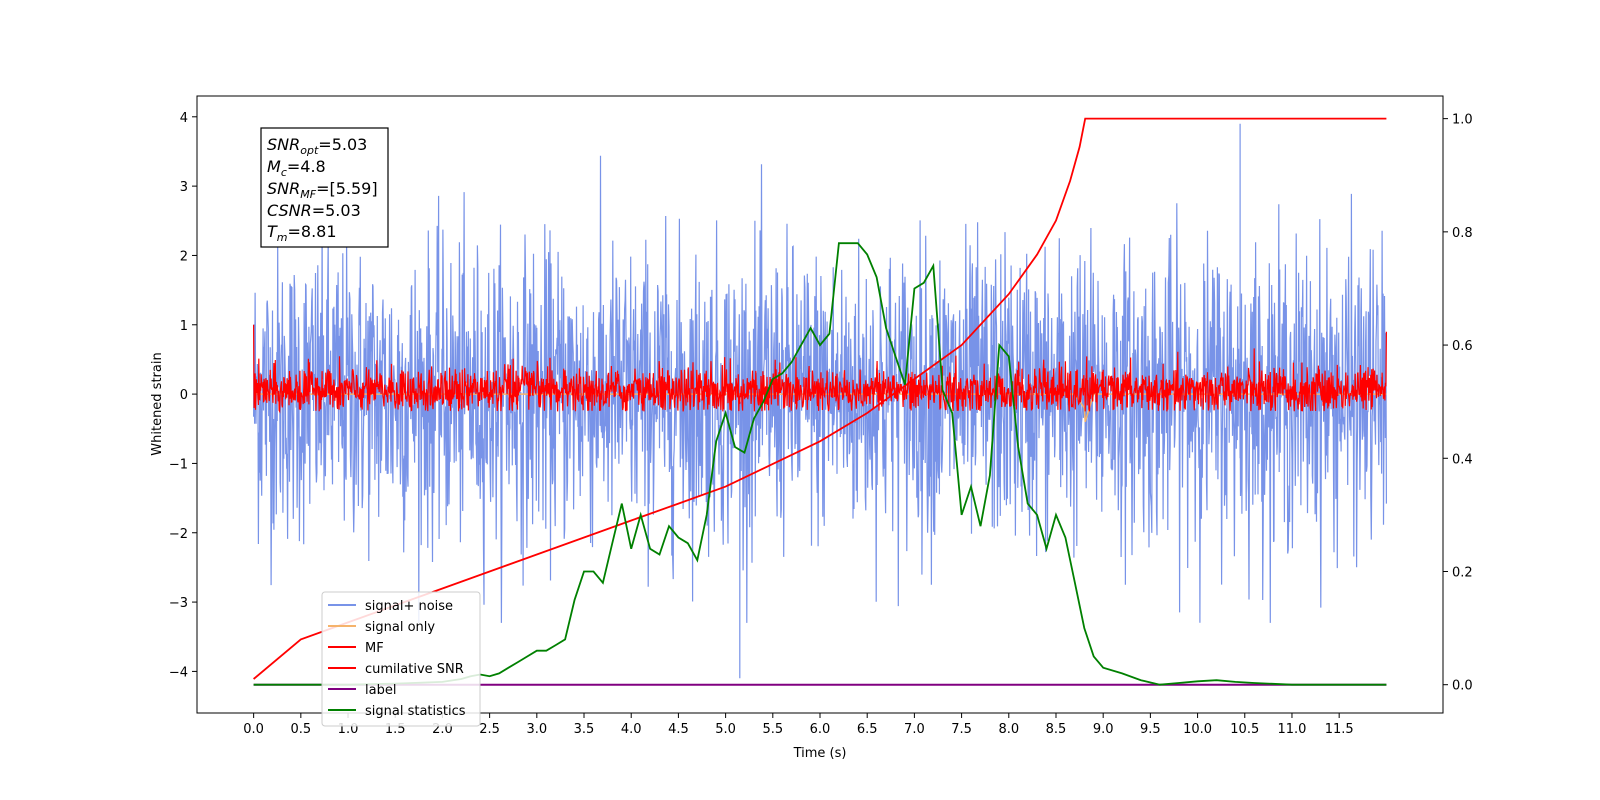  Describe the element at coordinates (184, 395) in the screenshot. I see `y-left-tick-label: 0` at that location.